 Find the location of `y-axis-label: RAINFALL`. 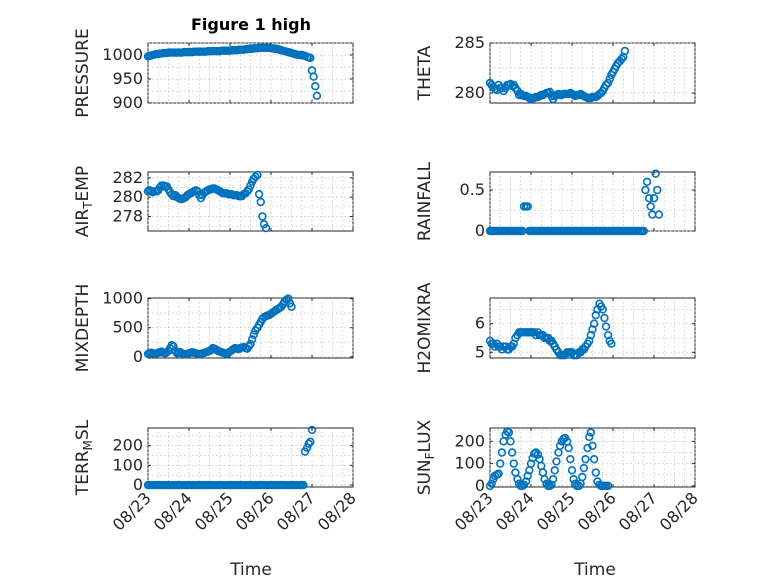

y-axis-label: RAINFALL is located at coordinates (425, 201).